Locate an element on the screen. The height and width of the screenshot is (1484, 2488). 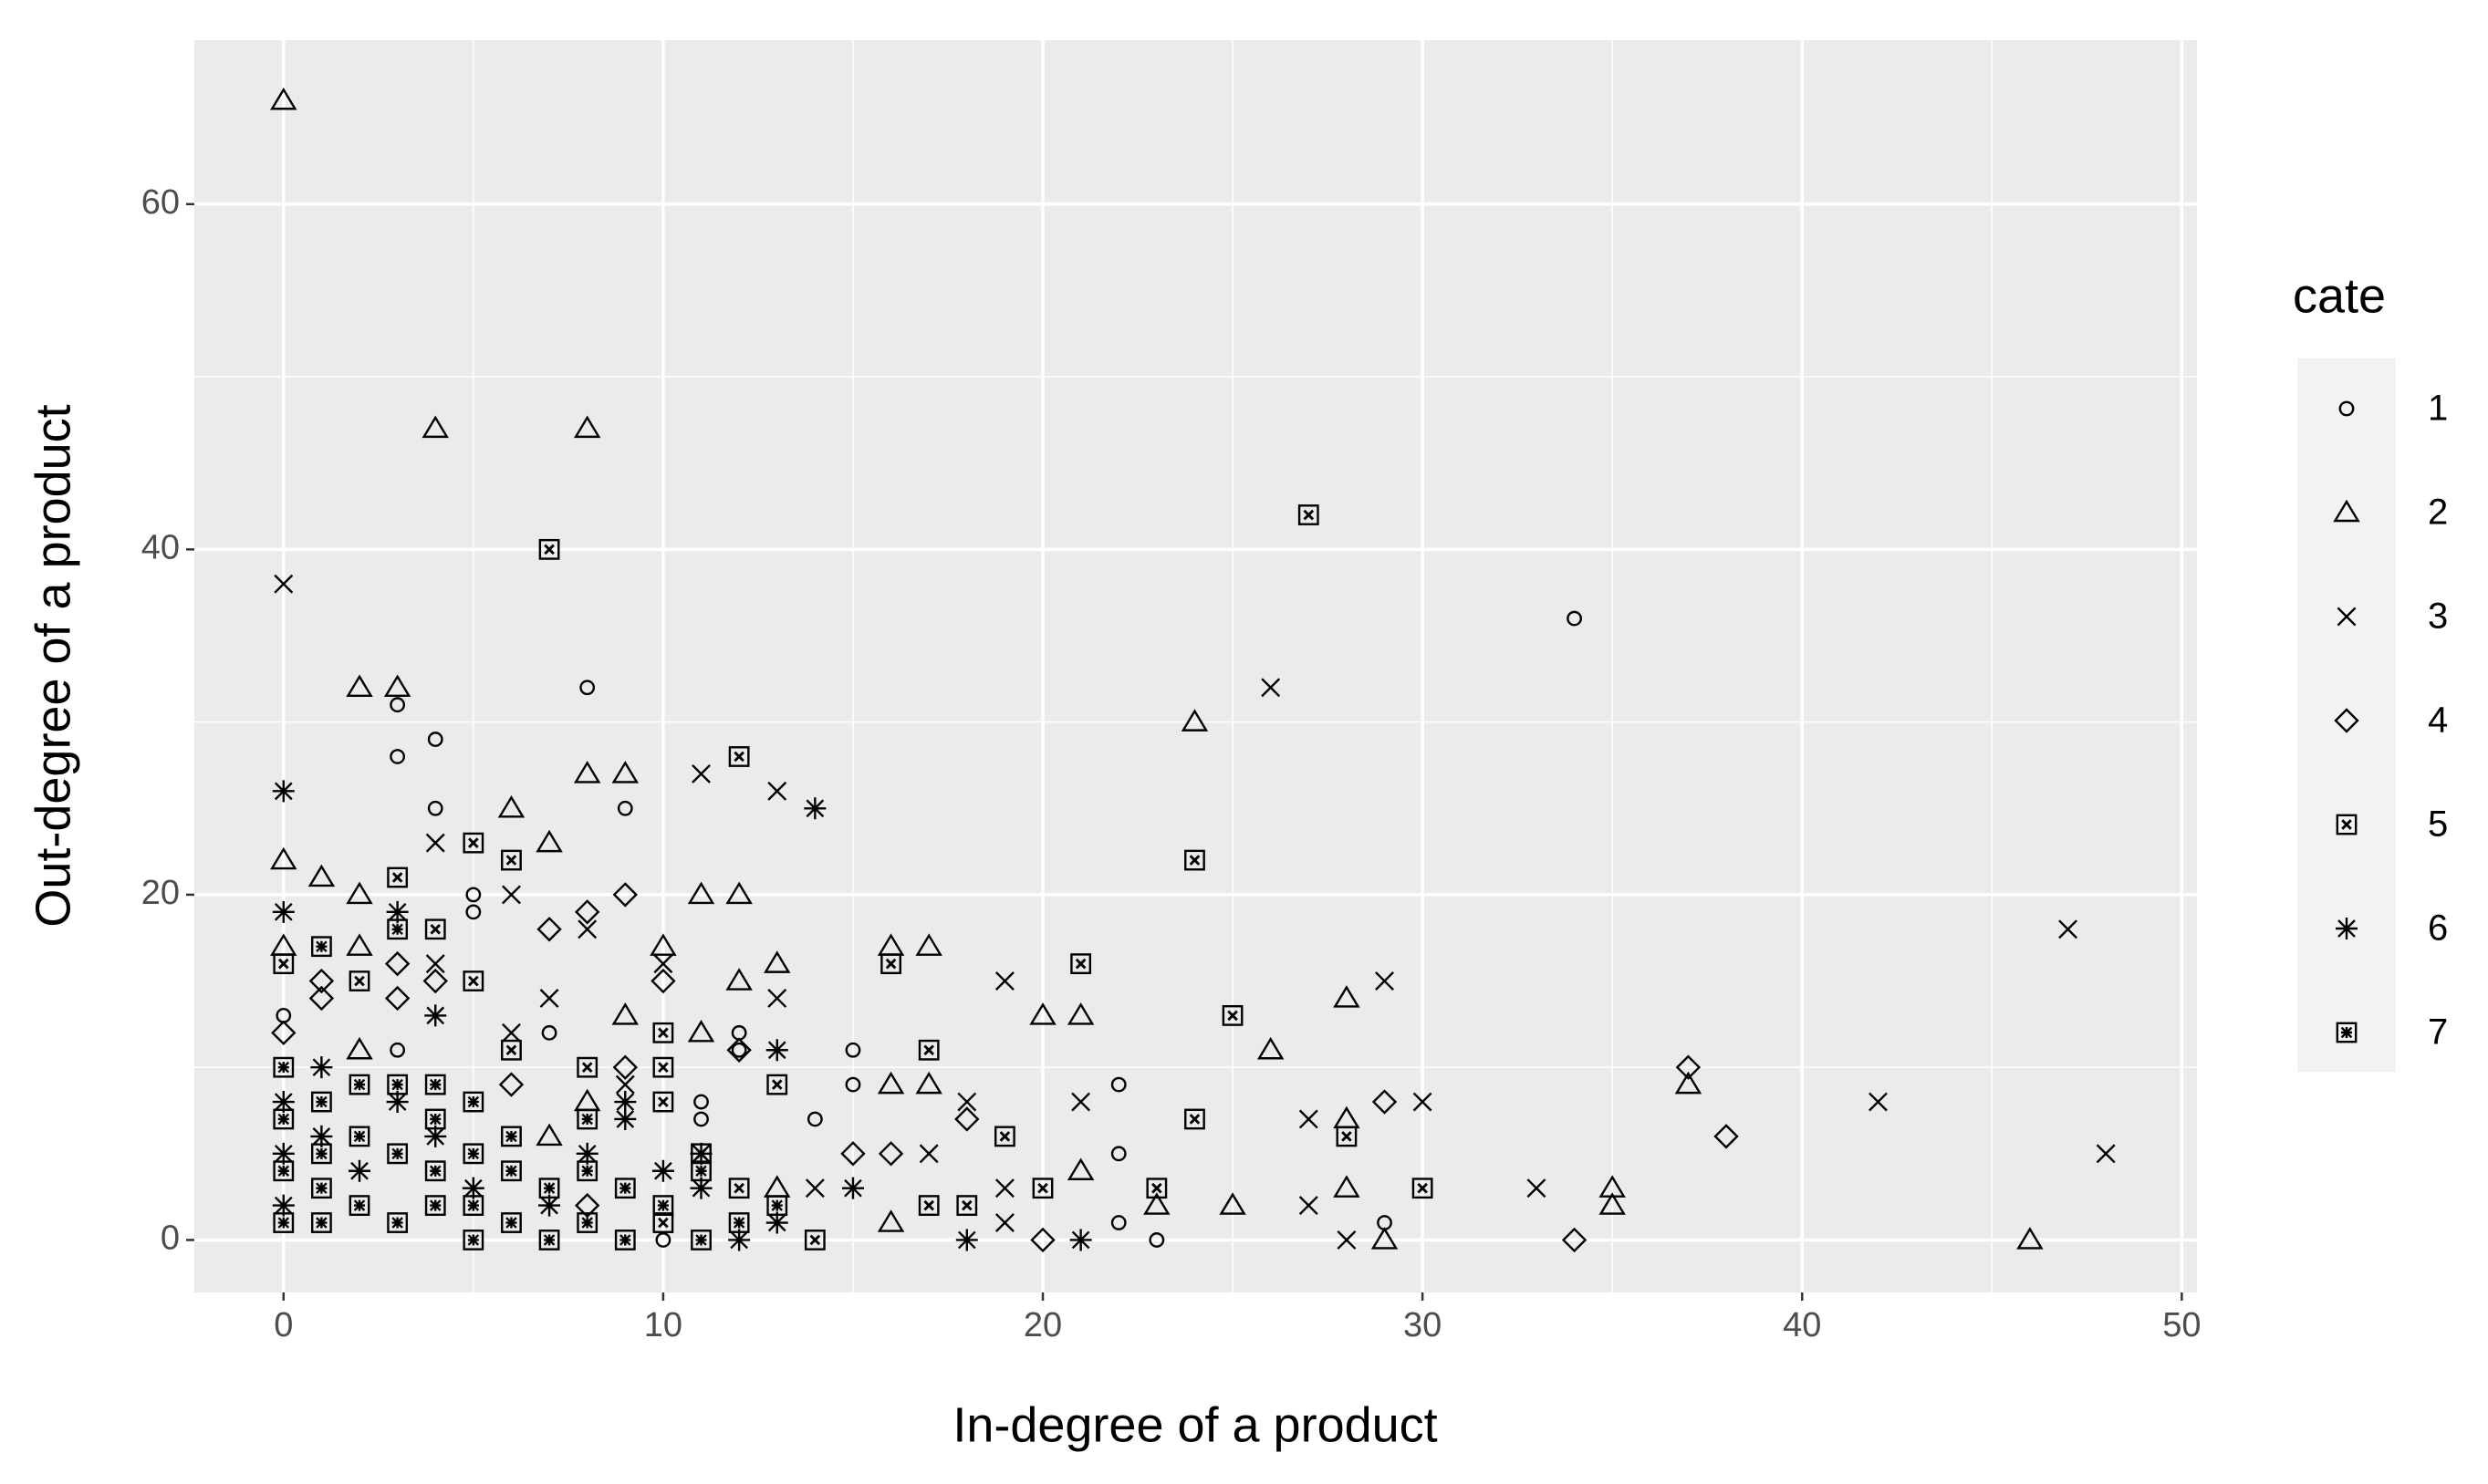
legend-key is located at coordinates (2347, 929).